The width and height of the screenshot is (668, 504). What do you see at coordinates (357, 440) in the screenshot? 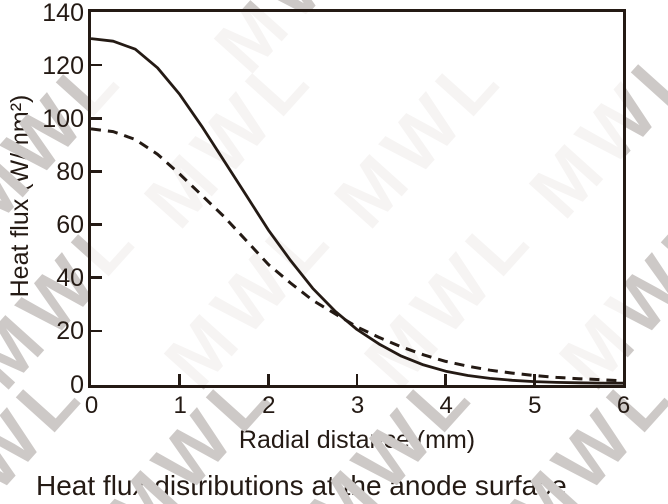
I see `x-axis-title: Radial distance (mm)` at bounding box center [357, 440].